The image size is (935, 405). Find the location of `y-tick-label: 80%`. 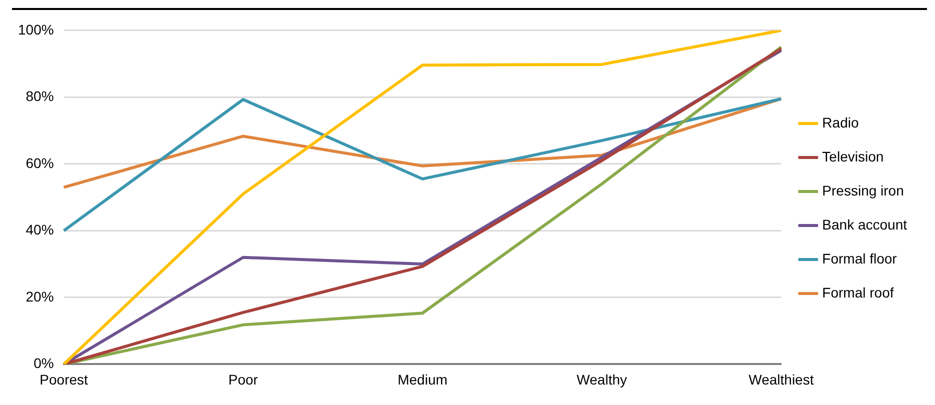

y-tick-label: 80% is located at coordinates (40, 96).